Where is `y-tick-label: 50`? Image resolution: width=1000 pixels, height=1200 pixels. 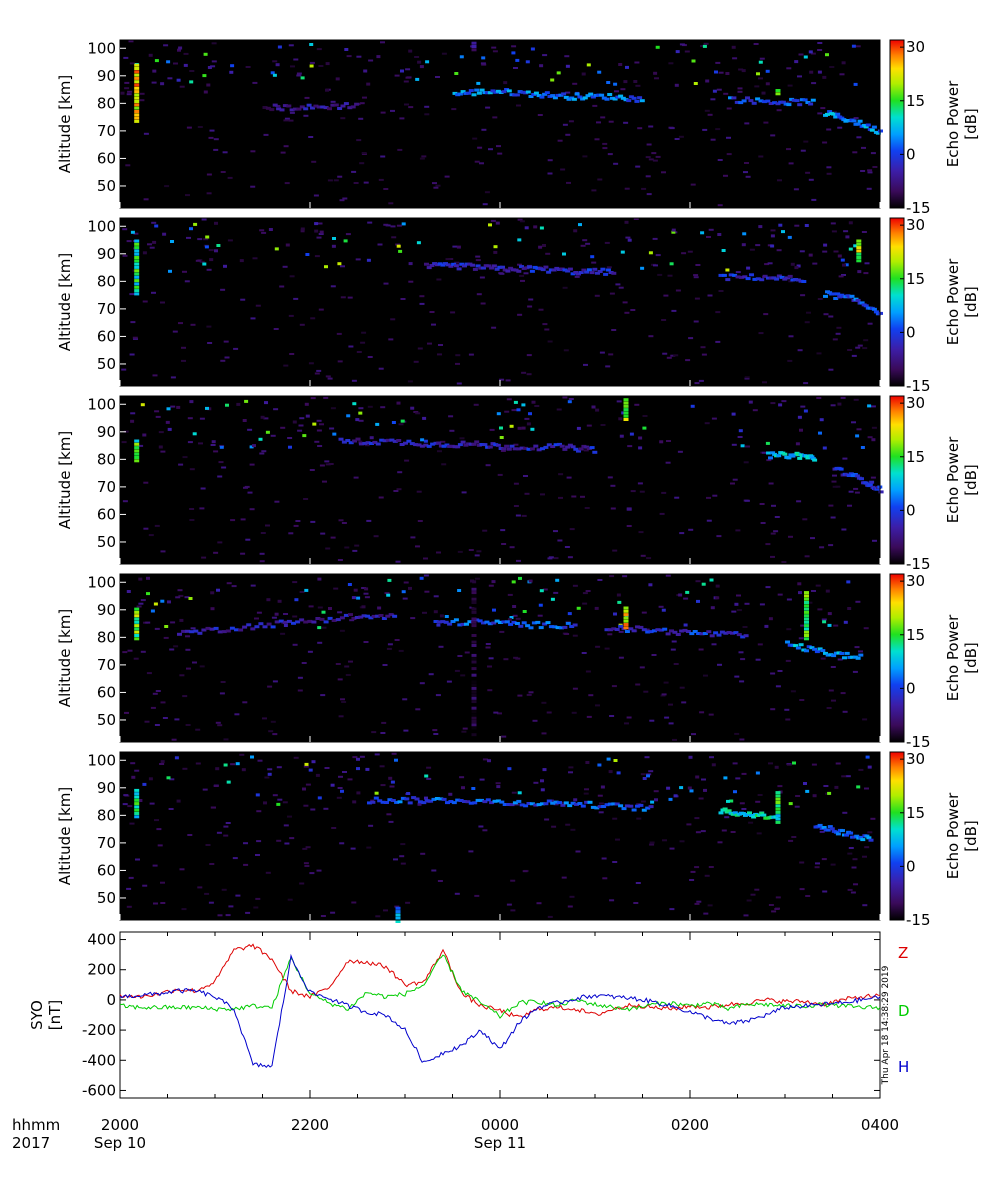 y-tick-label: 50 is located at coordinates (106, 186).